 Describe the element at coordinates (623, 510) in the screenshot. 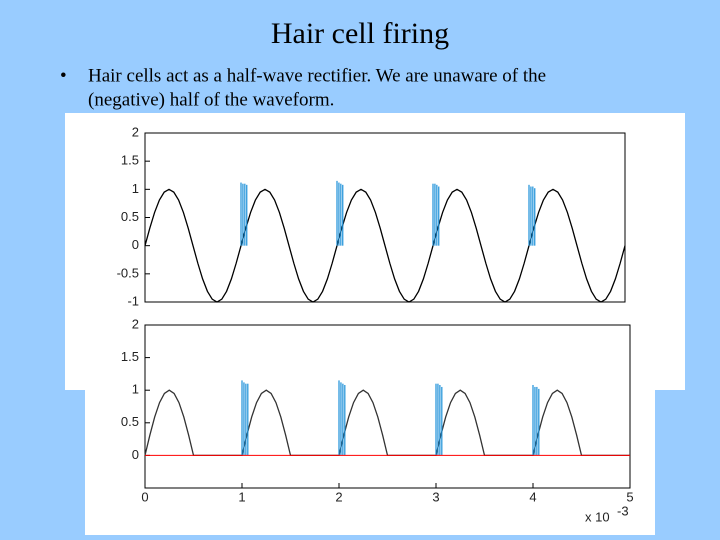

I see `x-scale-exponent: -3` at that location.